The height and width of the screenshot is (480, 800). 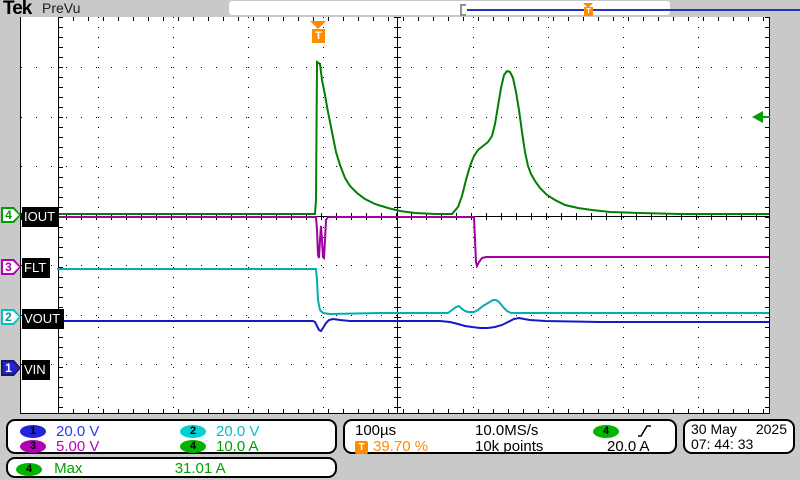 I want to click on record-view-line, so click(x=633, y=10).